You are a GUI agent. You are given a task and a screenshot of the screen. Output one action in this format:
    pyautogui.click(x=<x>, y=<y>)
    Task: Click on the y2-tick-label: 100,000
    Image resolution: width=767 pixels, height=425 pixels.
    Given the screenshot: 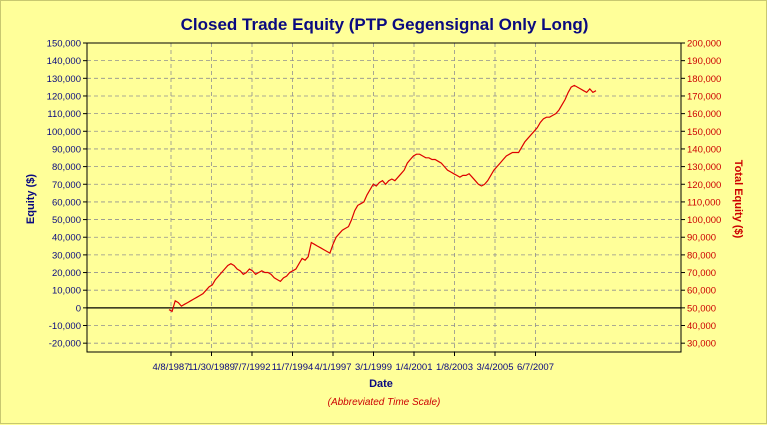 What is the action you would take?
    pyautogui.click(x=704, y=220)
    